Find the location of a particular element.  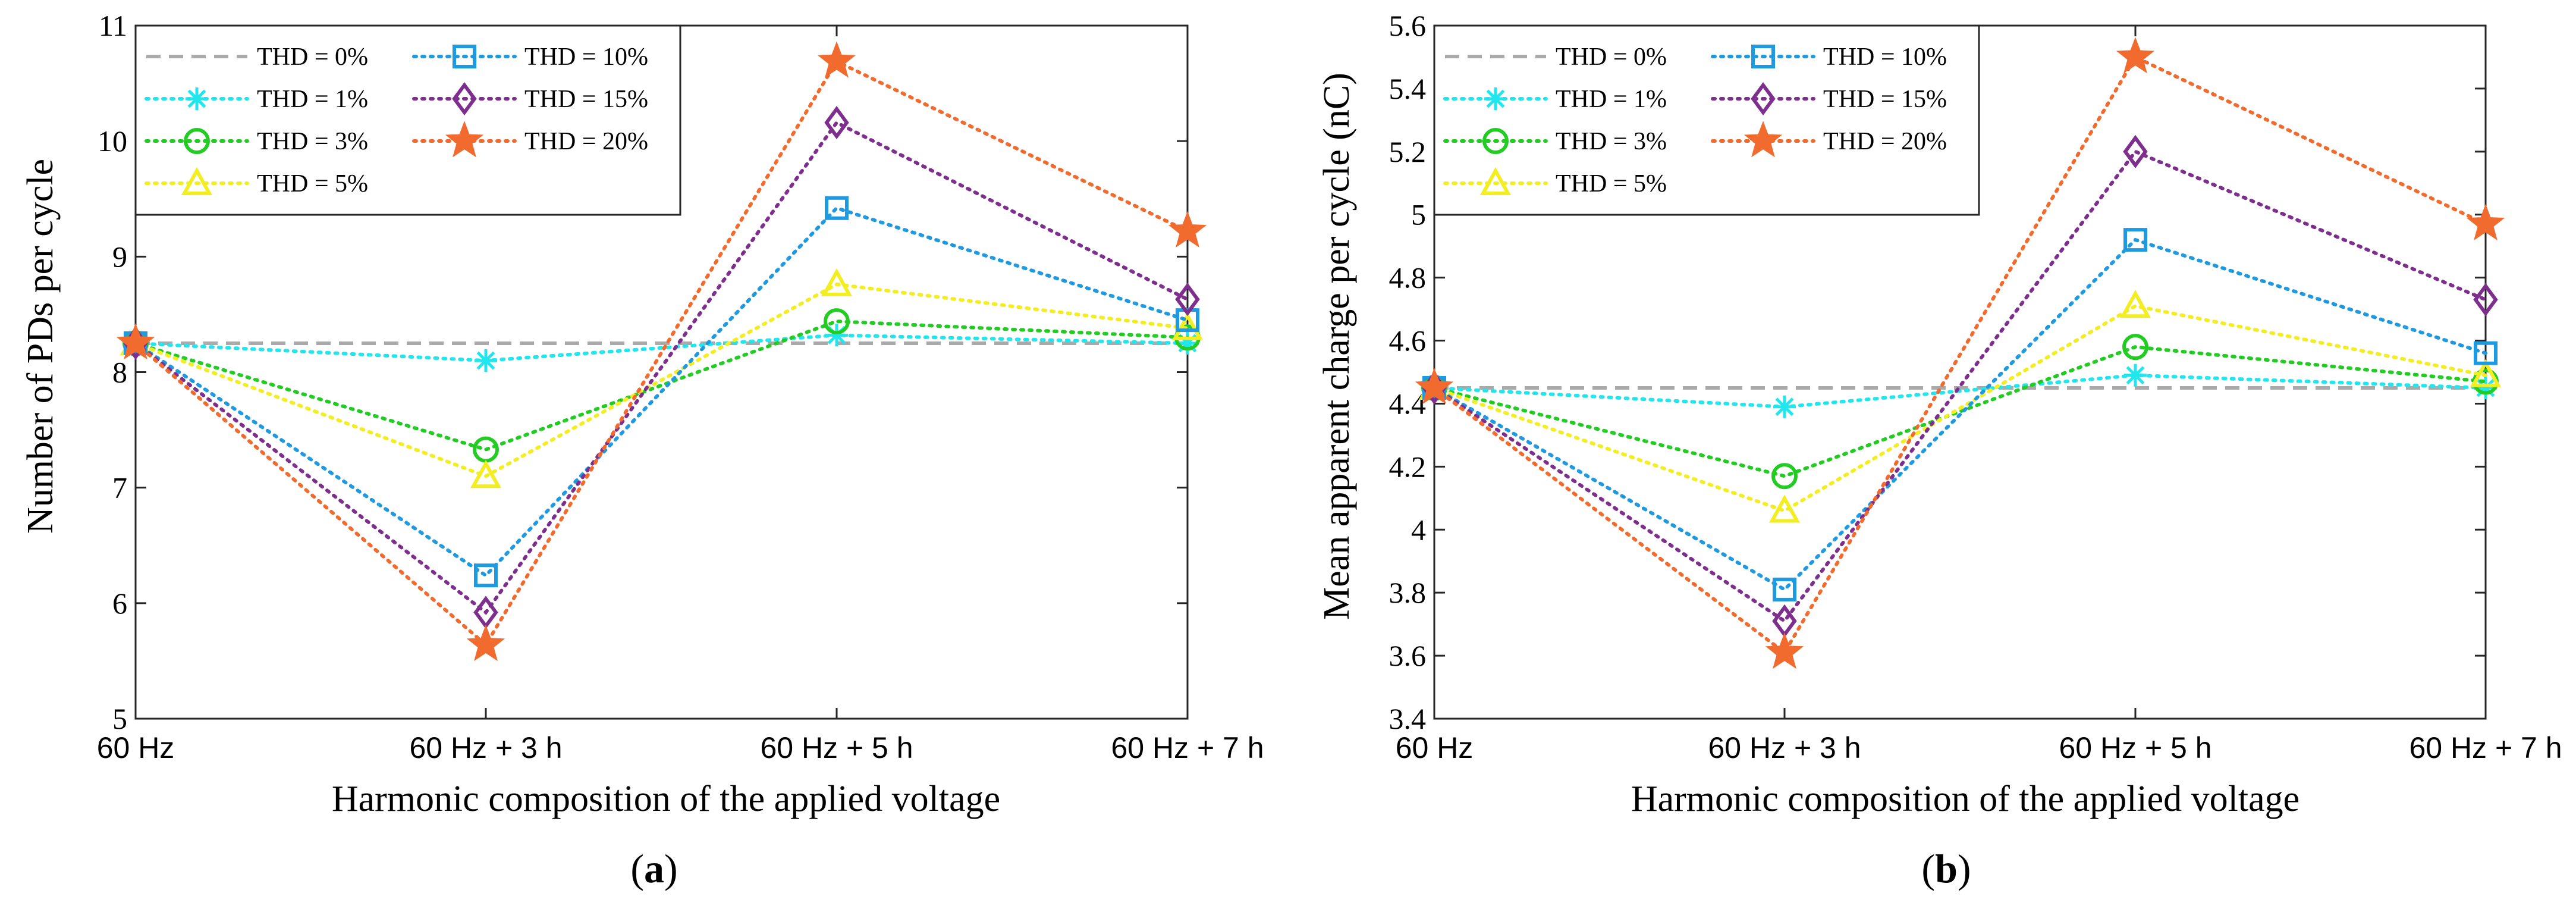

series-5pct is located at coordinates (662, 378).